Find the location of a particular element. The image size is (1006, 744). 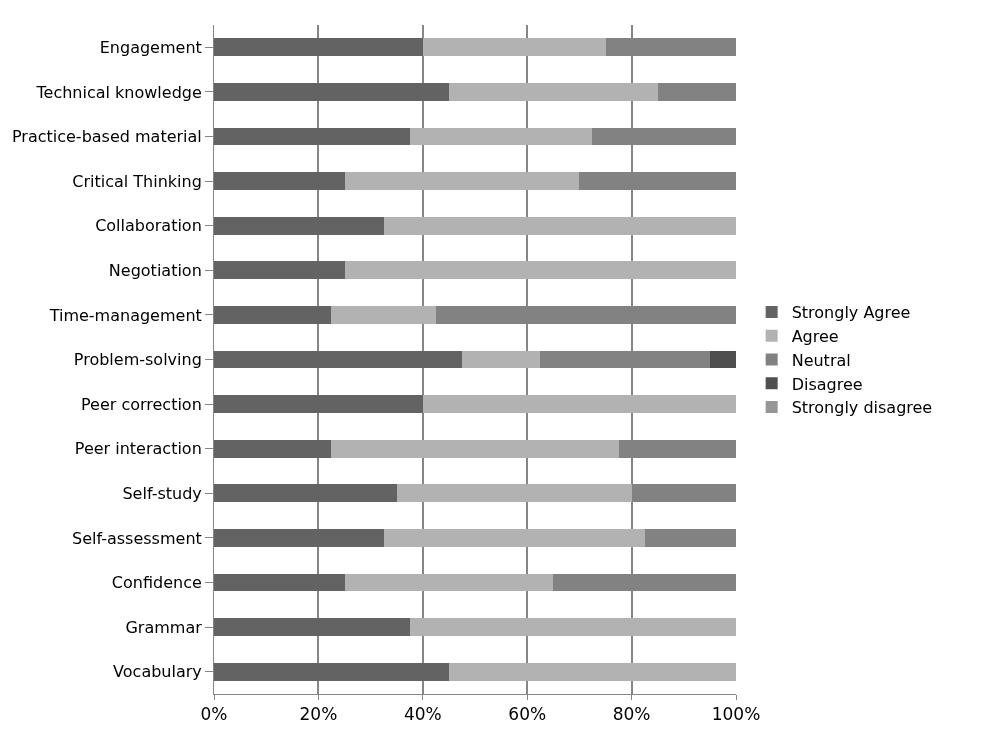

y-tick-label: Problem-solving is located at coordinates (137, 360).